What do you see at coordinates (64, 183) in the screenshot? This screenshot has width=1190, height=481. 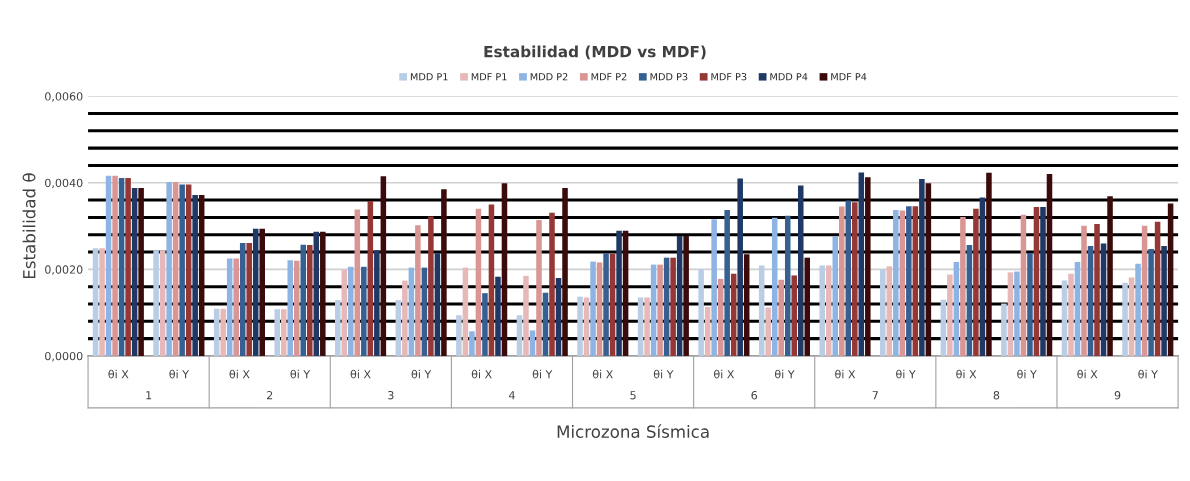 I see `y-tick-label: 0,0040` at bounding box center [64, 183].